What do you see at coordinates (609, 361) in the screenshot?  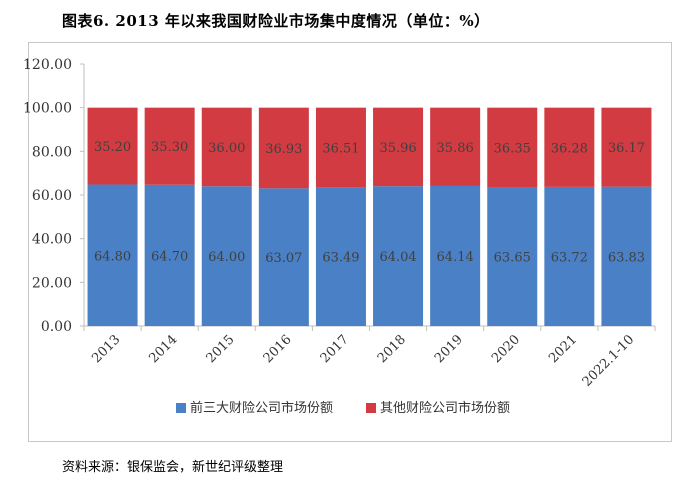 I see `x-tick-label: 2022.1-10` at bounding box center [609, 361].